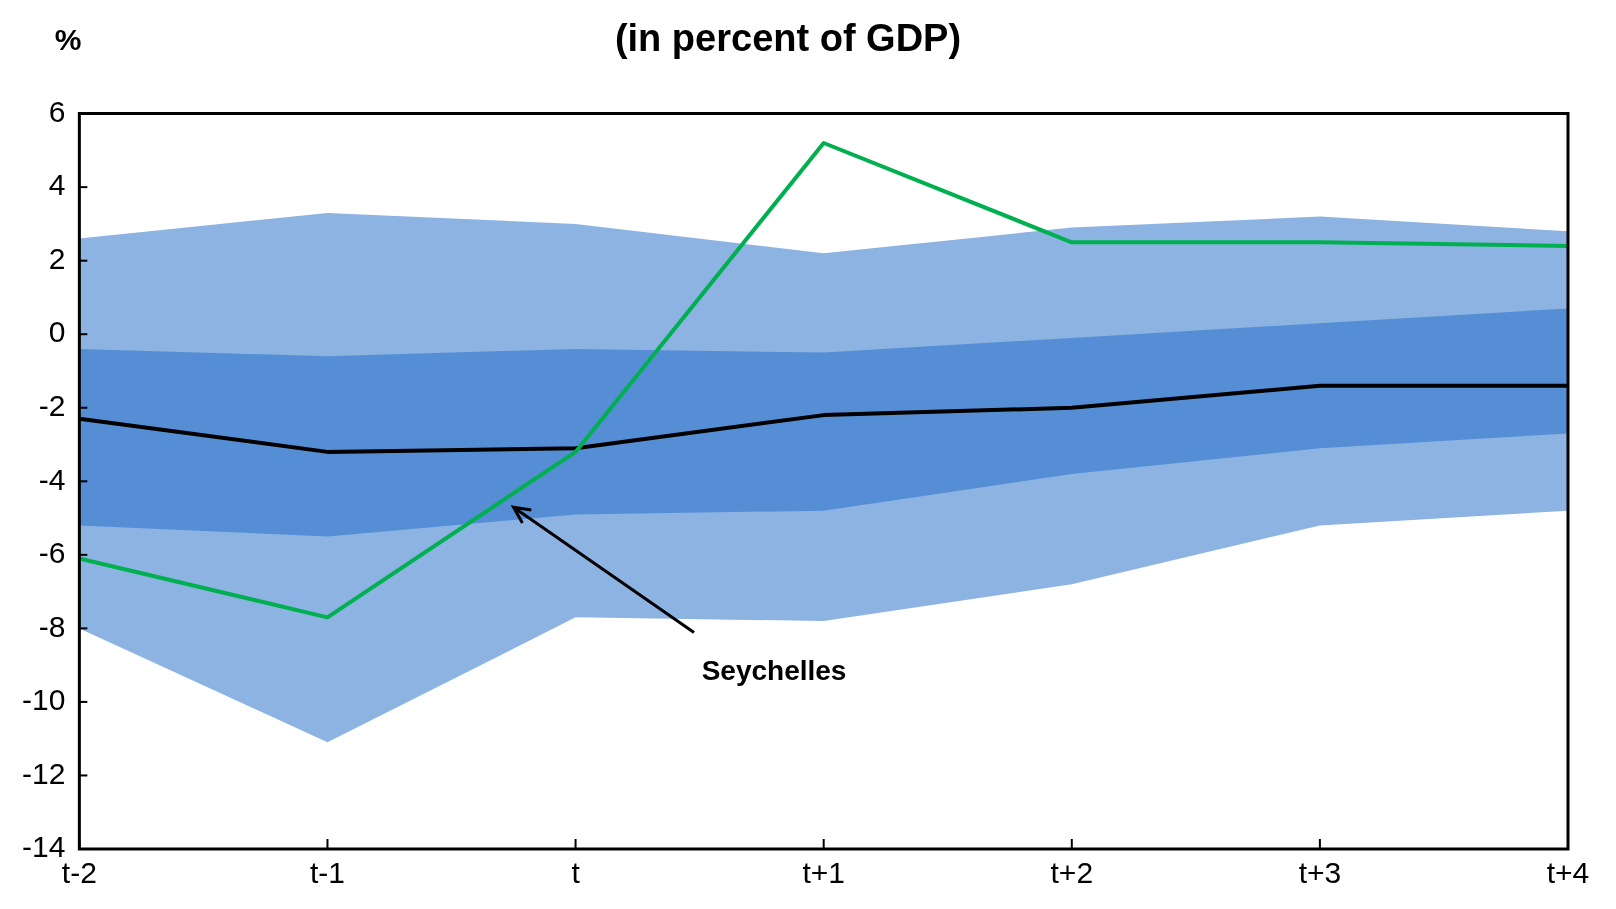 This screenshot has height=909, width=1616. I want to click on x-tick-label: t+2, so click(1072, 873).